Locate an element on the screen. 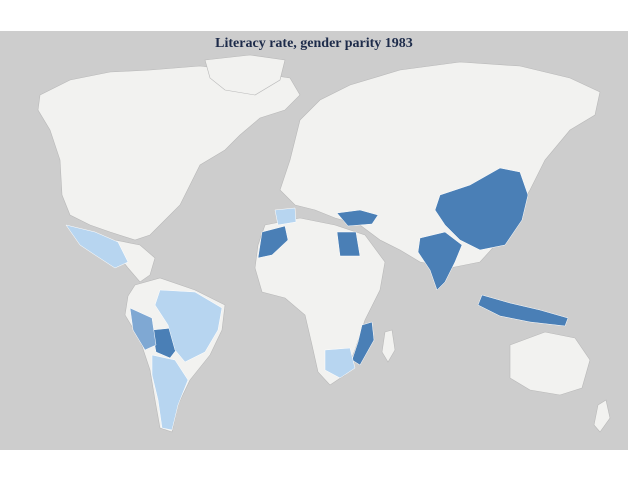 This screenshot has height=480, width=628. madagascar-land is located at coordinates (388, 346).